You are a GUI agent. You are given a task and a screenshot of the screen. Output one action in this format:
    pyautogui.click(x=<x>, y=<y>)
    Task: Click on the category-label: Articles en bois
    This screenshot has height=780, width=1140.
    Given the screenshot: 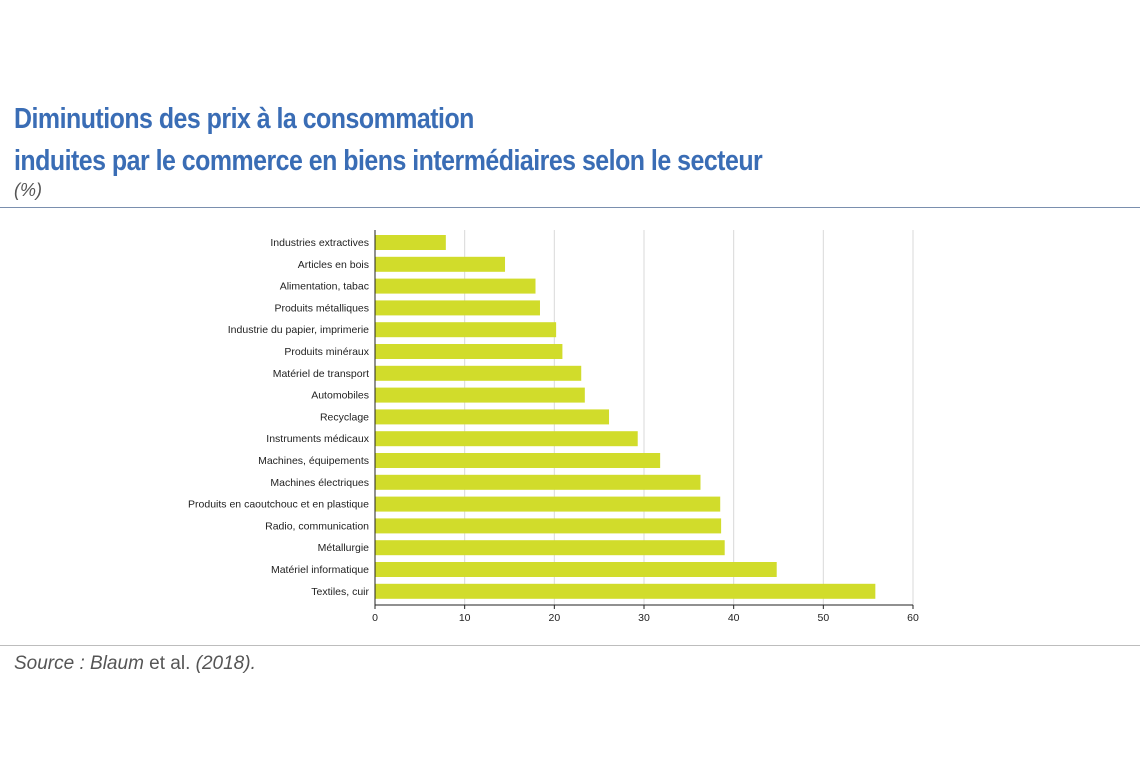 What is the action you would take?
    pyautogui.click(x=333, y=265)
    